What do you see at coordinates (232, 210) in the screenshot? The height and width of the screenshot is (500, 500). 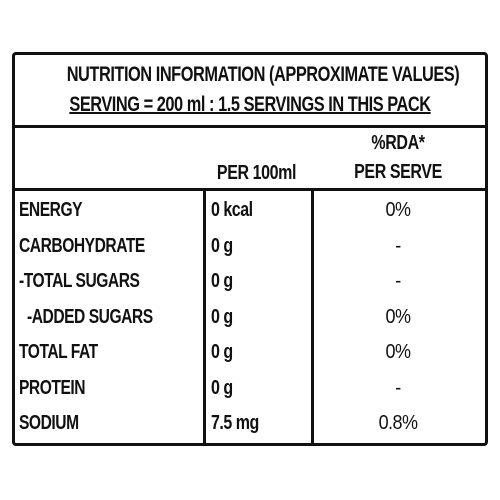 I see `nutrient-per-100ml: 0 kcal` at bounding box center [232, 210].